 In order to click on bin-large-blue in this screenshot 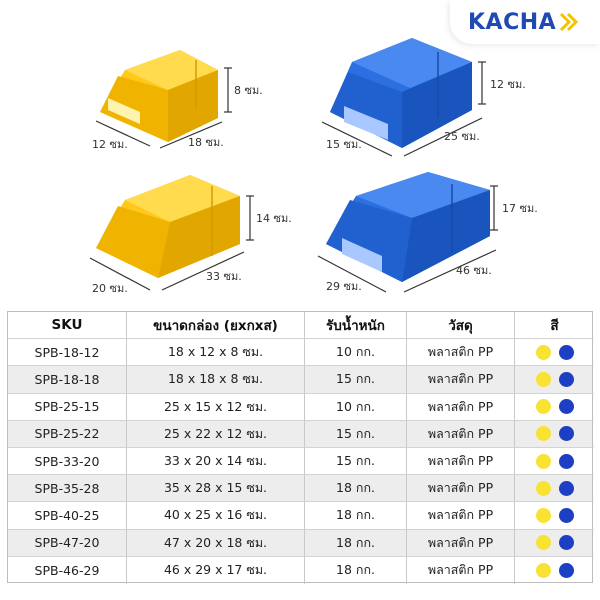, I will do `click(408, 227)`.